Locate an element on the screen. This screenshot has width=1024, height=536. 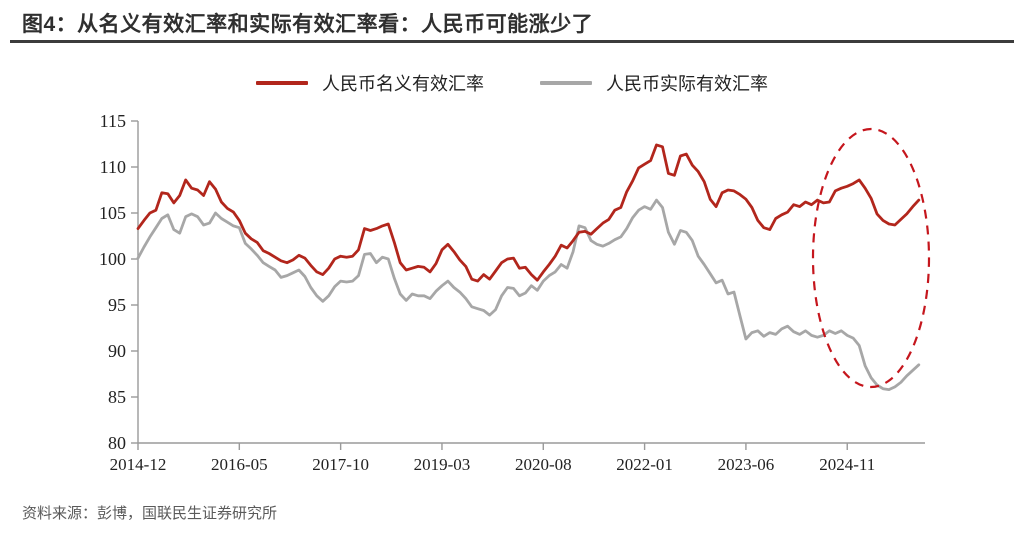
highlight-ellipse-annotation is located at coordinates (871, 258).